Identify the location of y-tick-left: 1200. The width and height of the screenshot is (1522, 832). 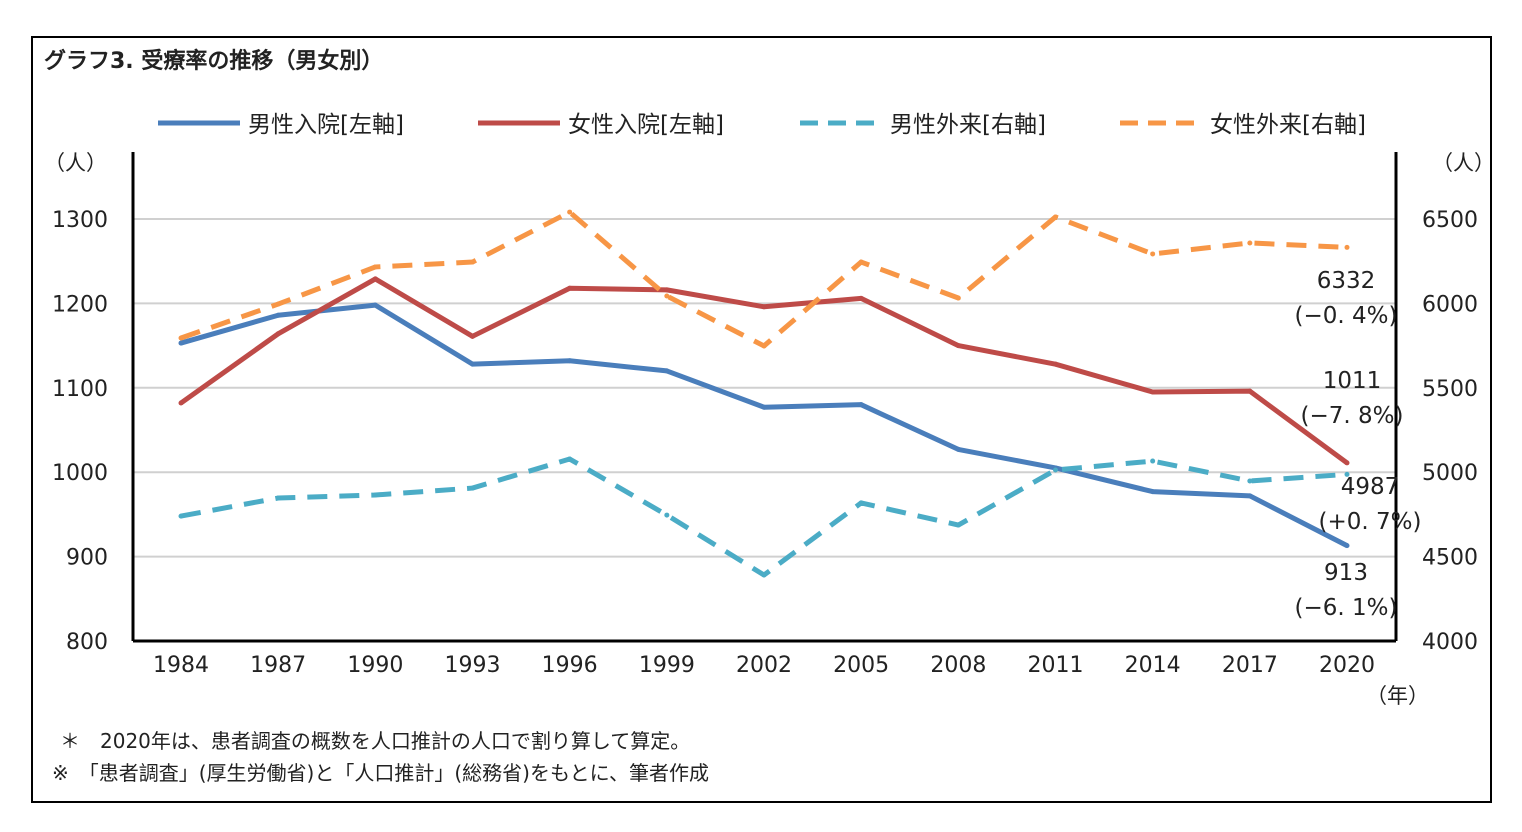
(80, 304).